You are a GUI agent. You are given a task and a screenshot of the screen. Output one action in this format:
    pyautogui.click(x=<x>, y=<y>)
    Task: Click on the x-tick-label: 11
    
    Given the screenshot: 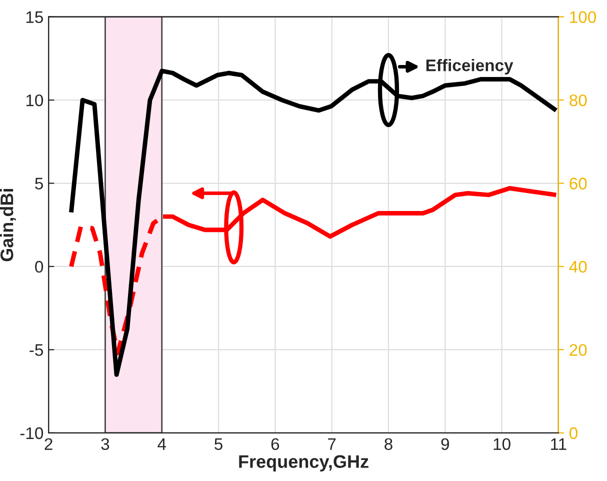 What is the action you would take?
    pyautogui.click(x=558, y=444)
    